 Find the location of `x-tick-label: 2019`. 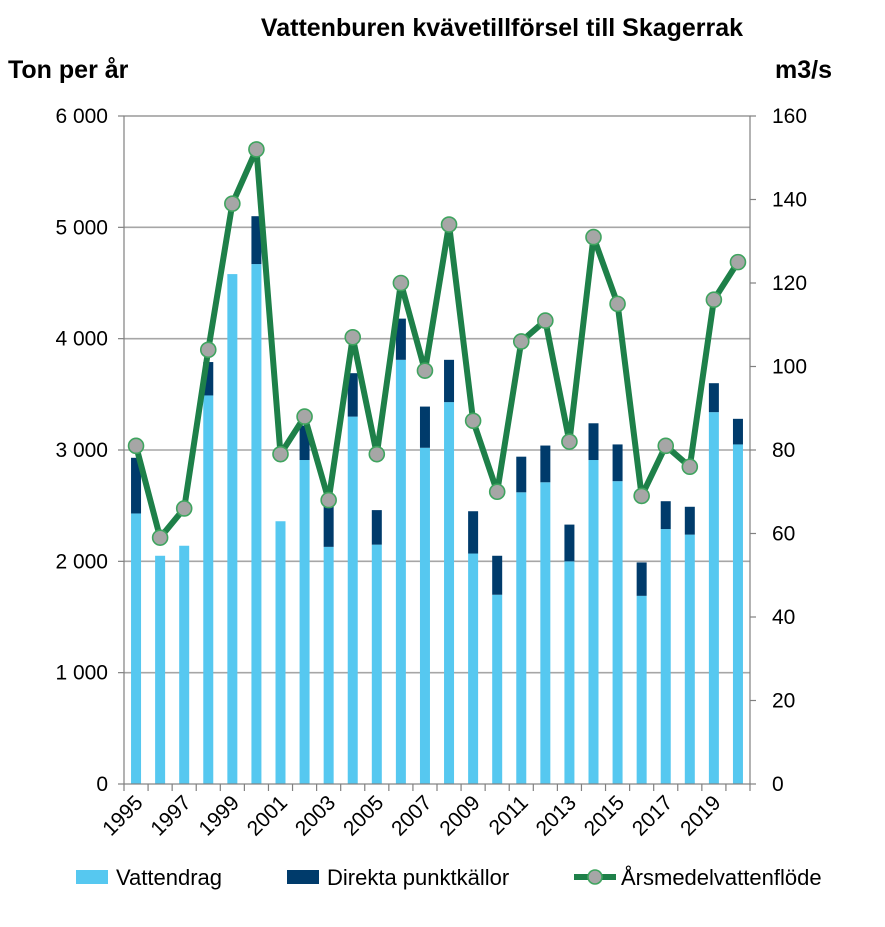

x-tick-label: 2019 is located at coordinates (700, 815).